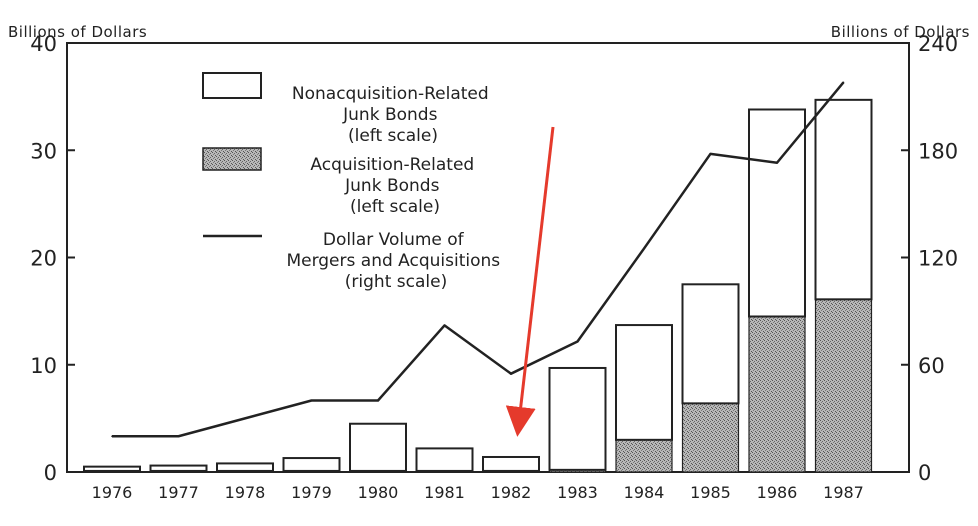  I want to click on bar-nonacq-1983, so click(577, 418).